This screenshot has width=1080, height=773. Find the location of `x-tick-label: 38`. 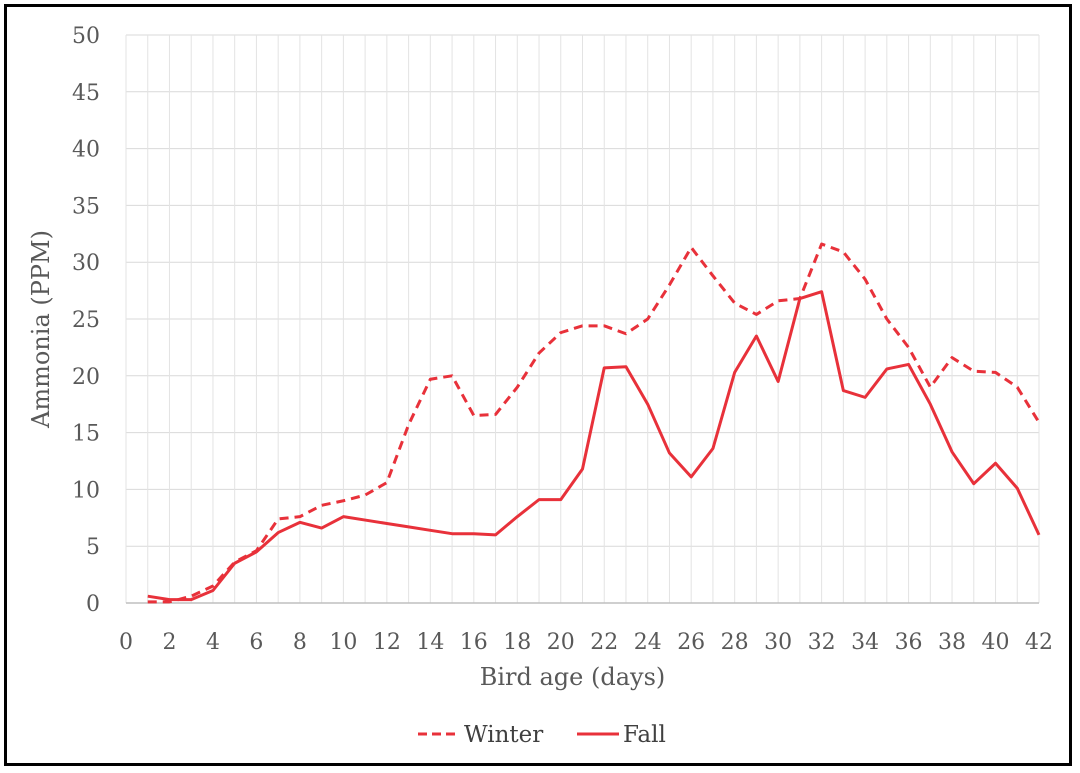

x-tick-label: 38 is located at coordinates (952, 642).